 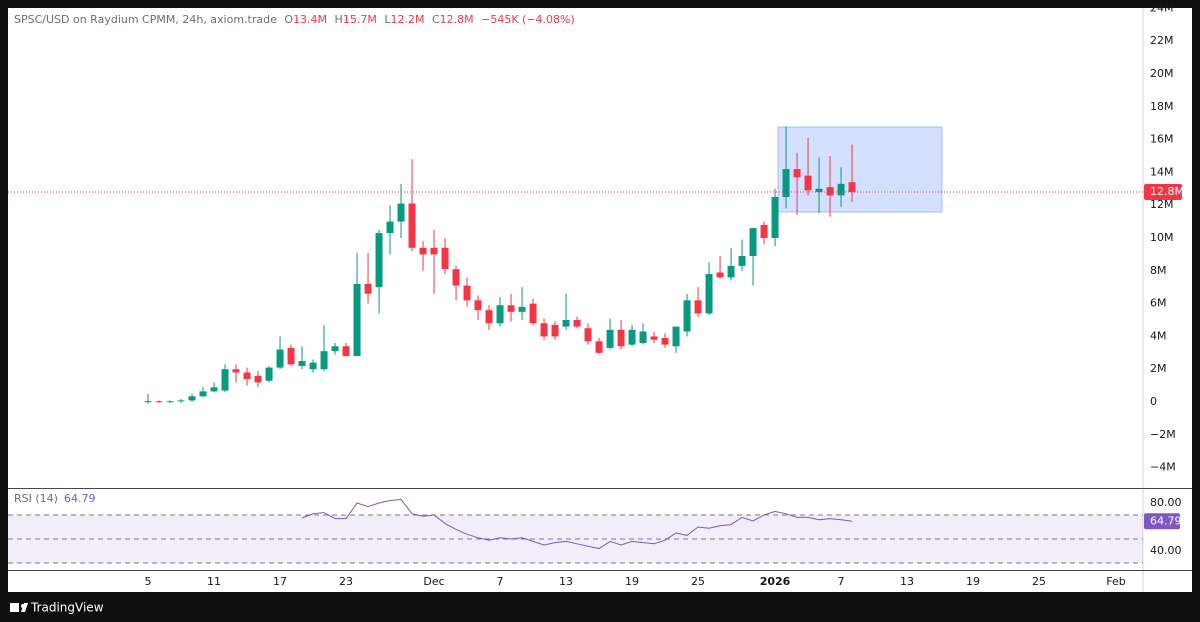 I want to click on y-tick-label: 20M, so click(x=1162, y=73).